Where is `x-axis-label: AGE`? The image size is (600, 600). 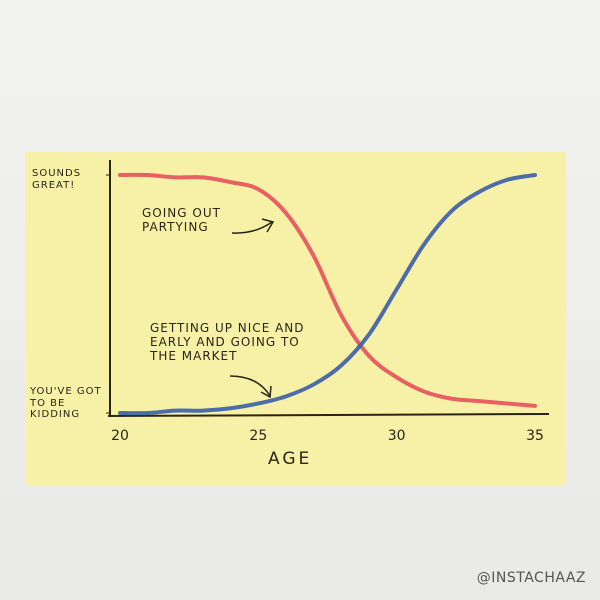 x-axis-label: AGE is located at coordinates (290, 459).